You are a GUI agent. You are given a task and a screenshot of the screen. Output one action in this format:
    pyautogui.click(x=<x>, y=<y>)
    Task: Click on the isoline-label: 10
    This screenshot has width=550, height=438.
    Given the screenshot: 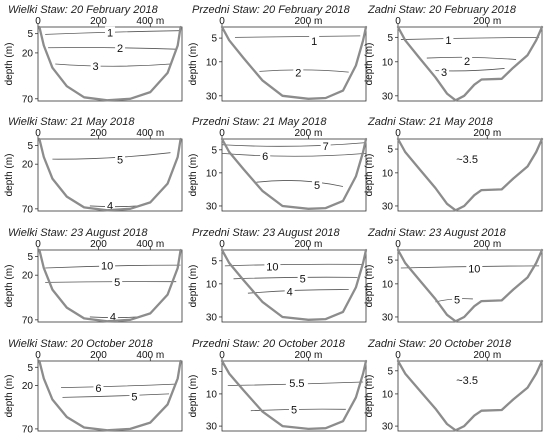 What is the action you would take?
    pyautogui.click(x=474, y=269)
    